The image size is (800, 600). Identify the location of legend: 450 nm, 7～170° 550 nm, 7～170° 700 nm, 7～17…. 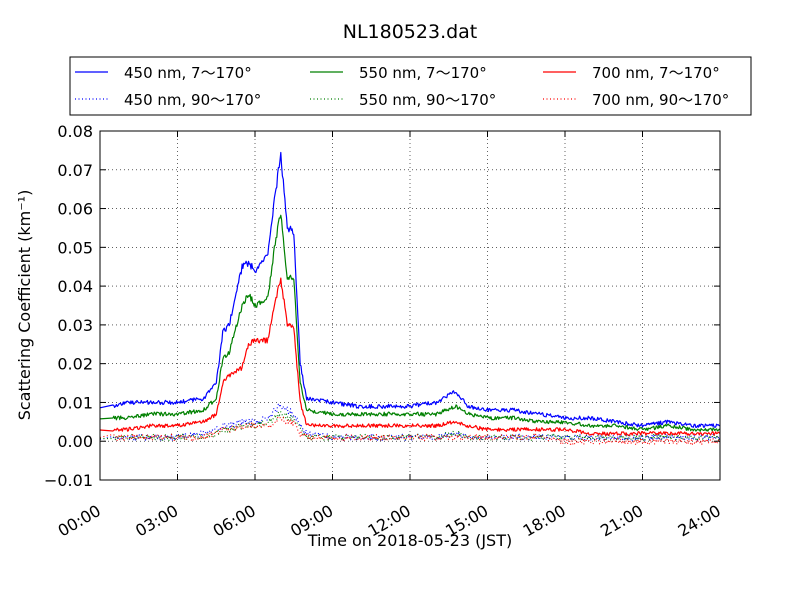
(410, 86).